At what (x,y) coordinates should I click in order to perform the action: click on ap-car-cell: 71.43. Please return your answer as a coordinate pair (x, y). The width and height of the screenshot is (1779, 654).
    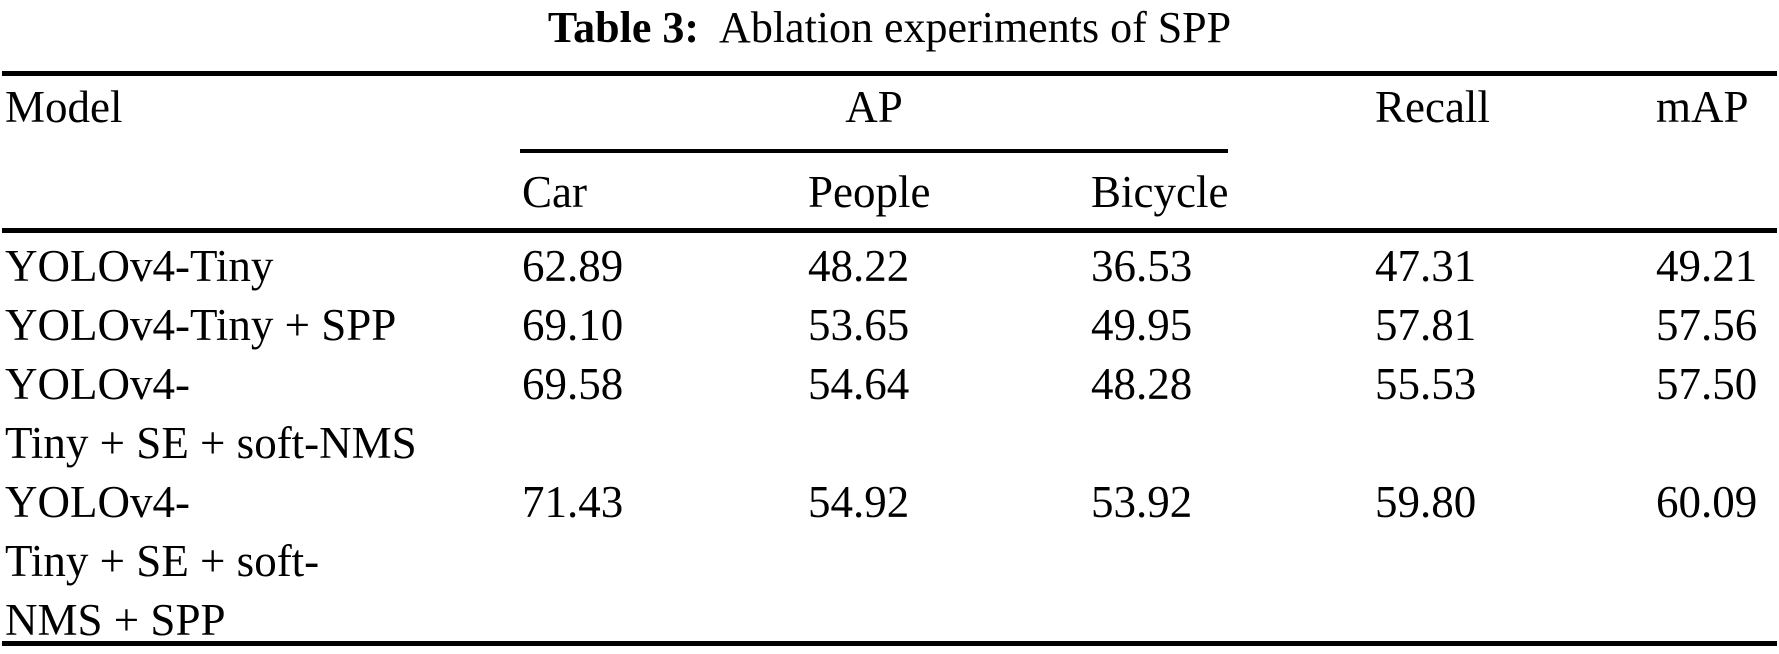
    Looking at the image, I should click on (573, 502).